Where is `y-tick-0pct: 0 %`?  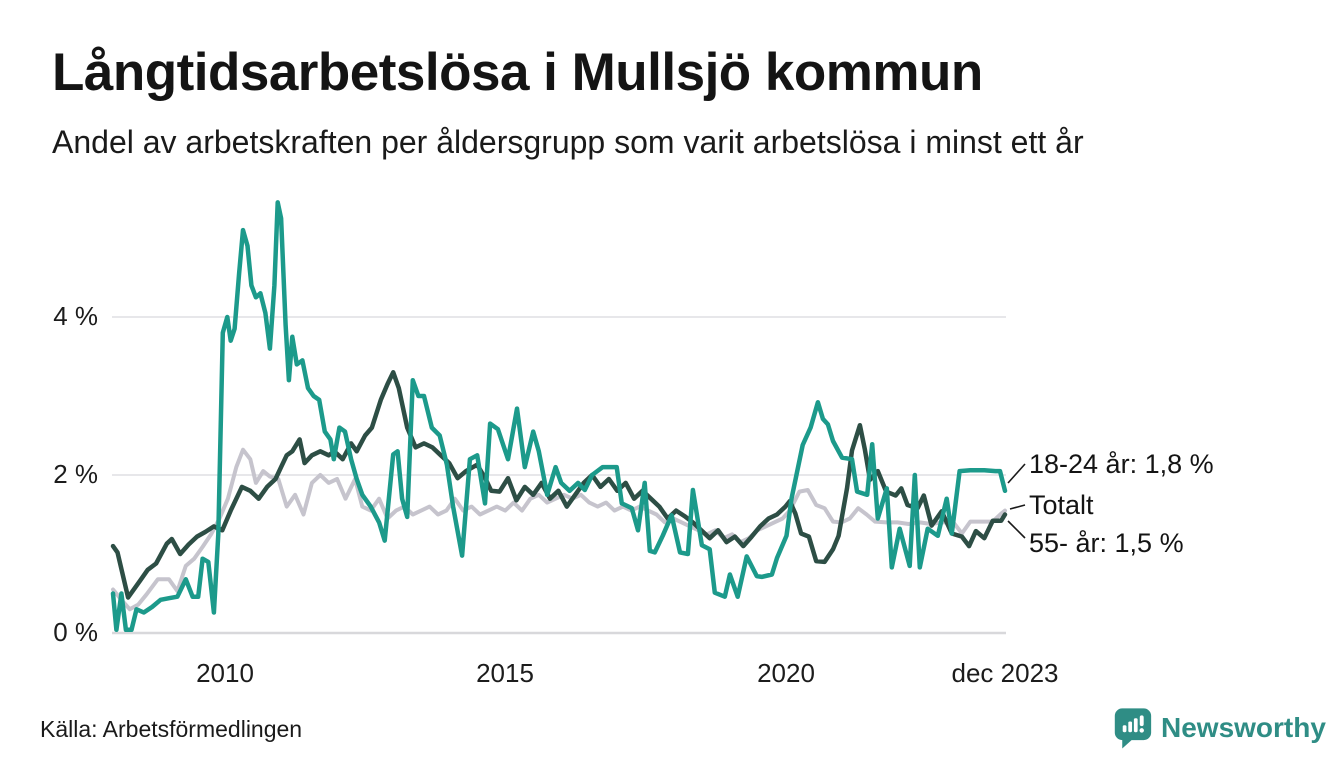 y-tick-0pct: 0 % is located at coordinates (75, 632).